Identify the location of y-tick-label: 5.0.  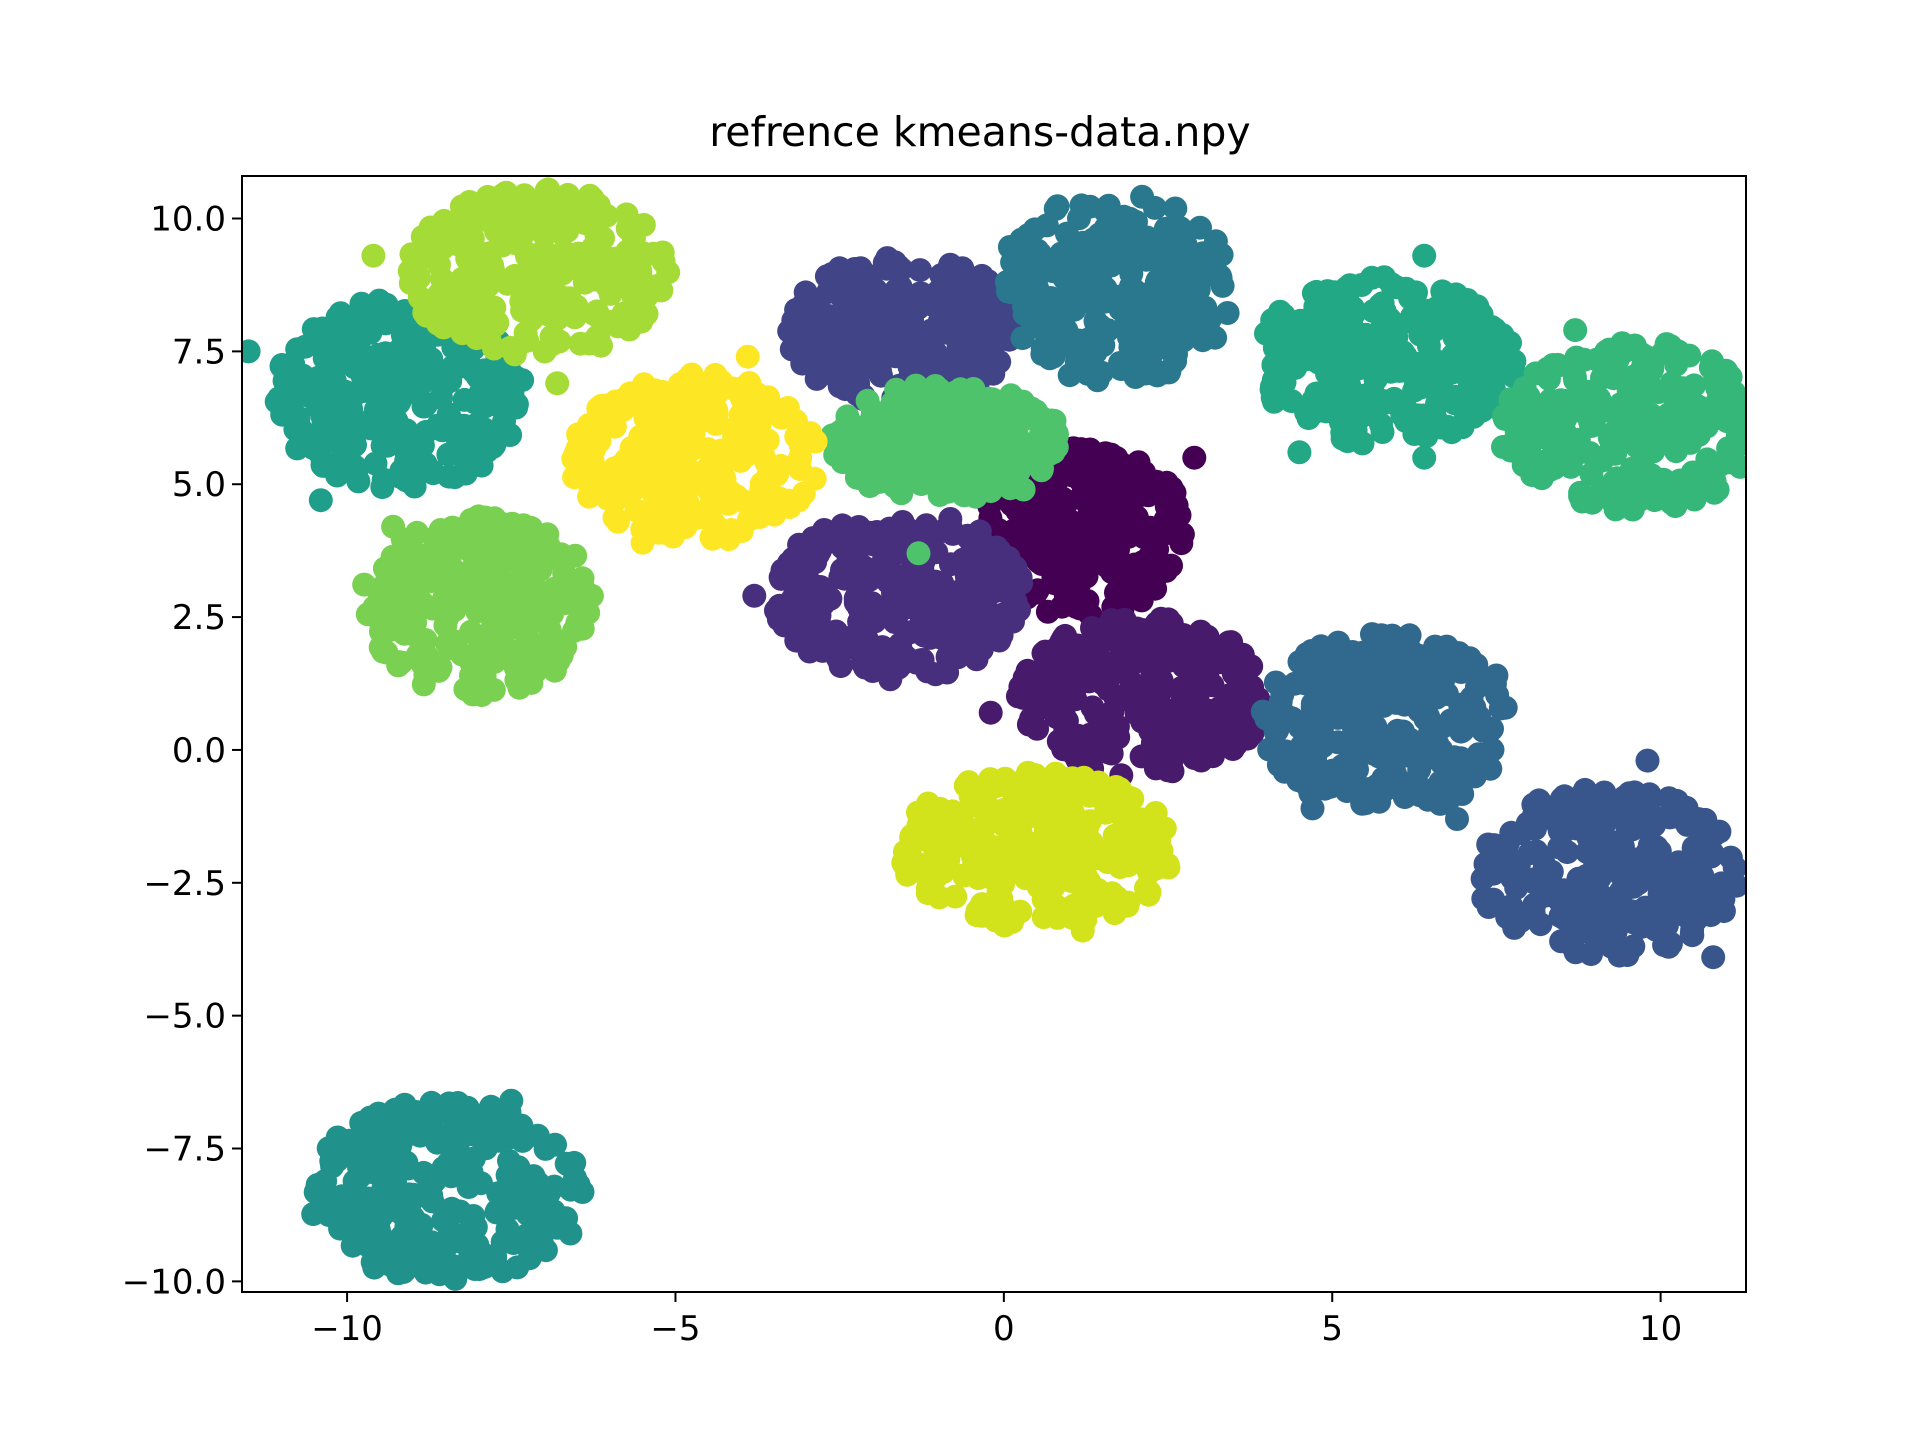
(199, 485).